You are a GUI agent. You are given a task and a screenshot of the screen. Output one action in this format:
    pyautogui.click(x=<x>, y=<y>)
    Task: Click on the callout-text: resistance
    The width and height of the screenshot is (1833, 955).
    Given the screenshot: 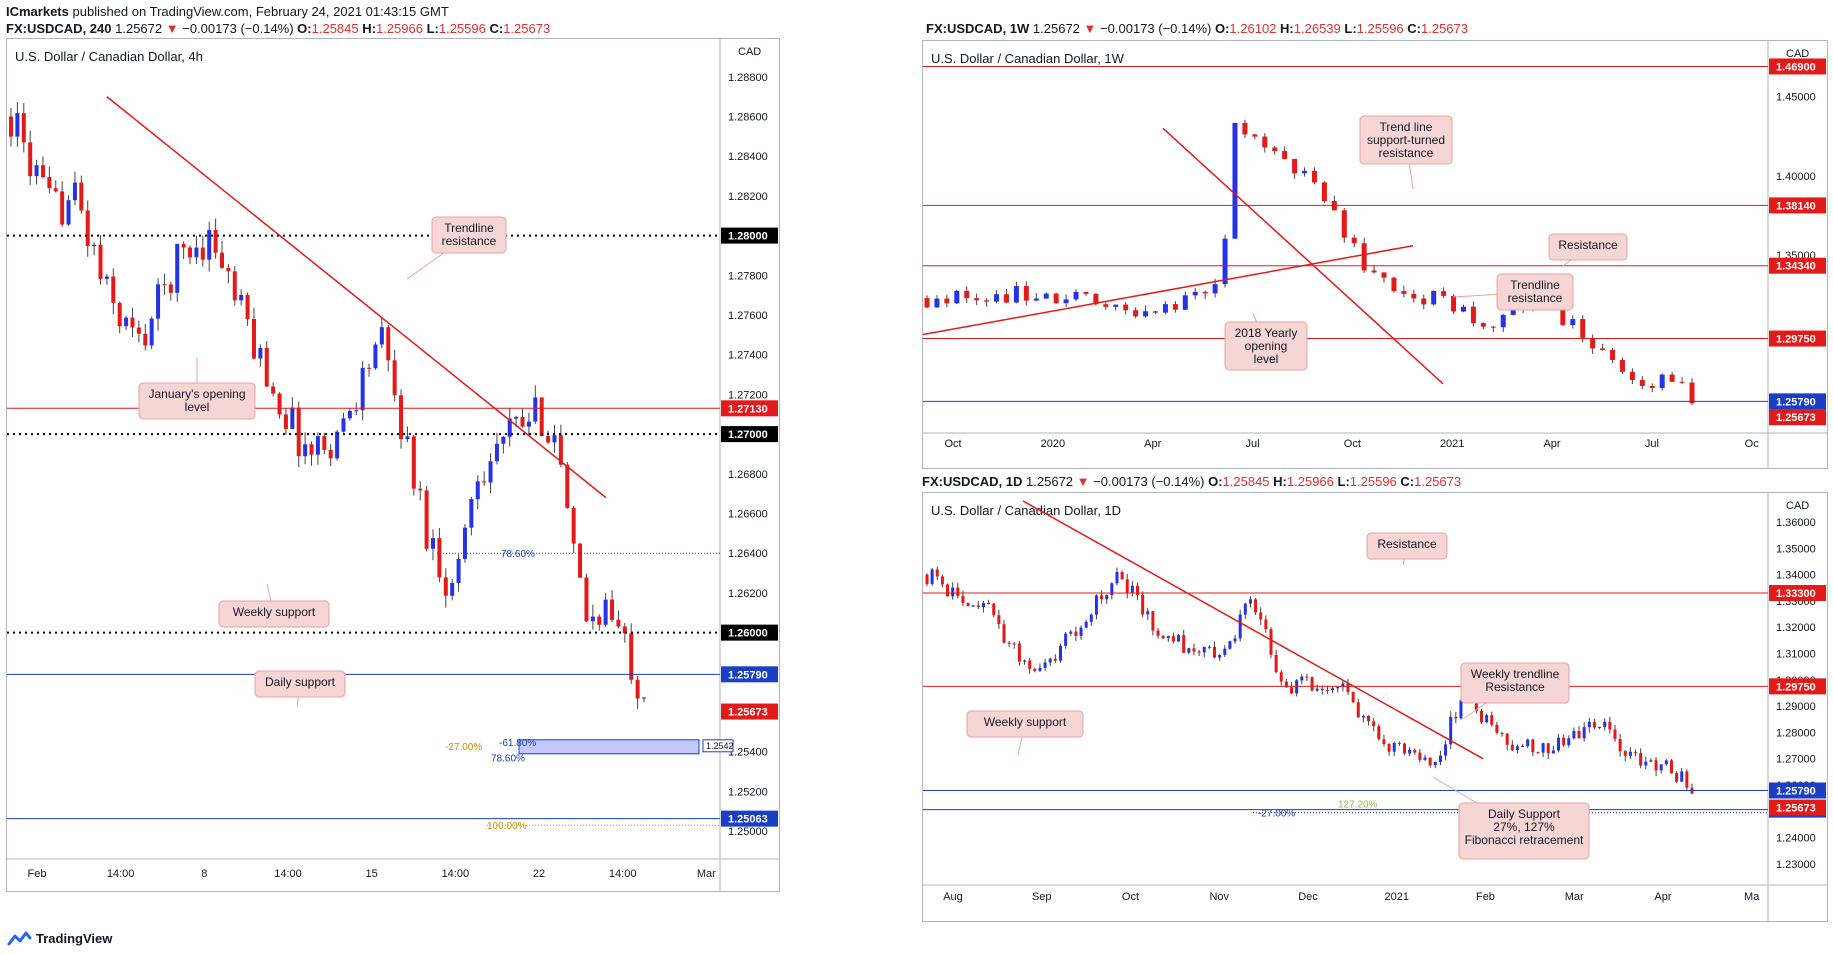 What is the action you would take?
    pyautogui.click(x=1406, y=153)
    